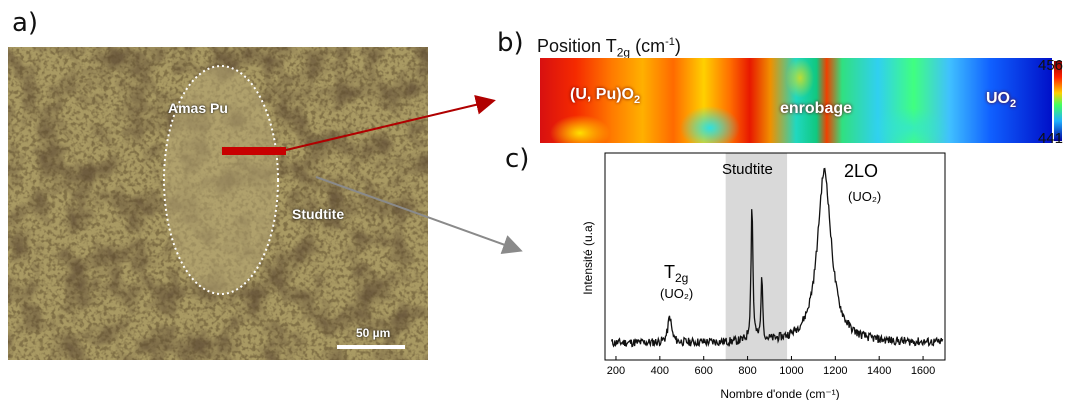  I want to click on x-tick-label: 1600, so click(923, 371).